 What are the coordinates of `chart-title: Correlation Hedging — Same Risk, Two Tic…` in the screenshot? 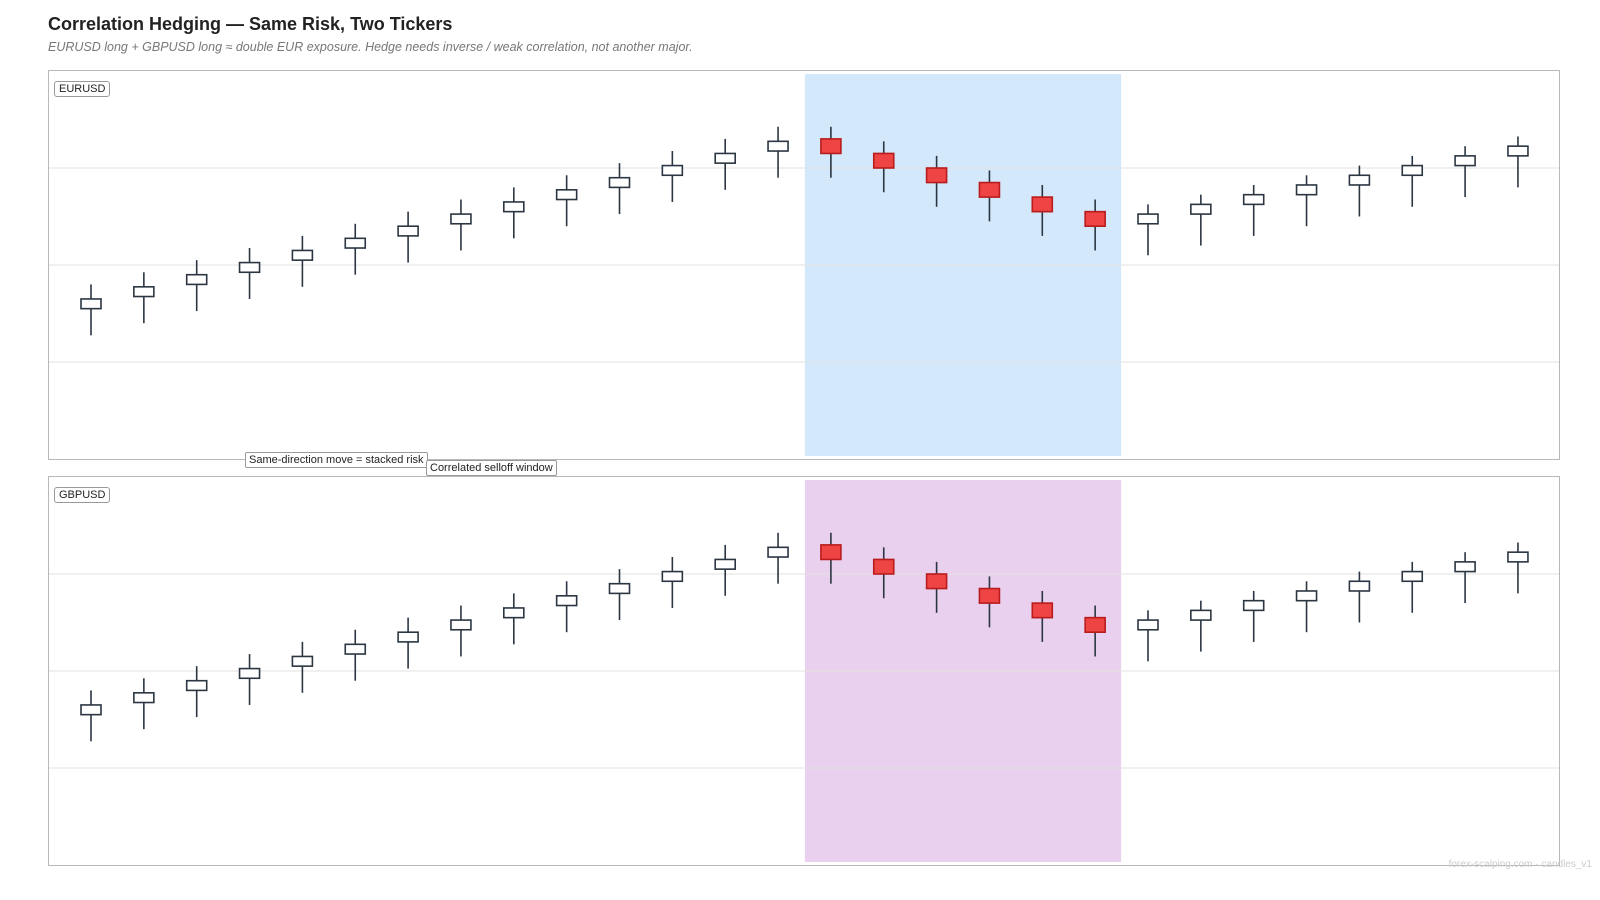 It's located at (250, 24).